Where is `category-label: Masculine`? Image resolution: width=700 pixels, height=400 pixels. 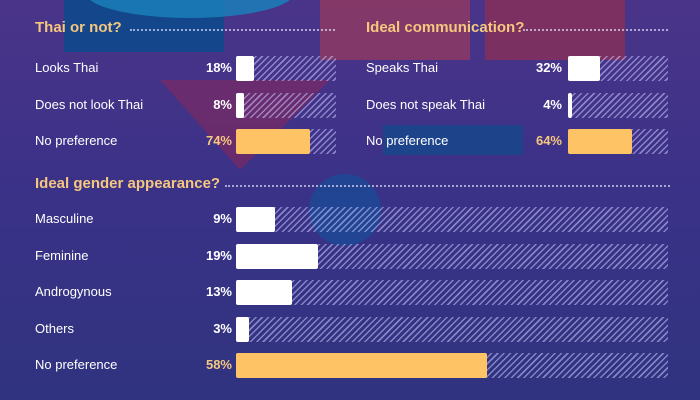
category-label: Masculine is located at coordinates (64, 218).